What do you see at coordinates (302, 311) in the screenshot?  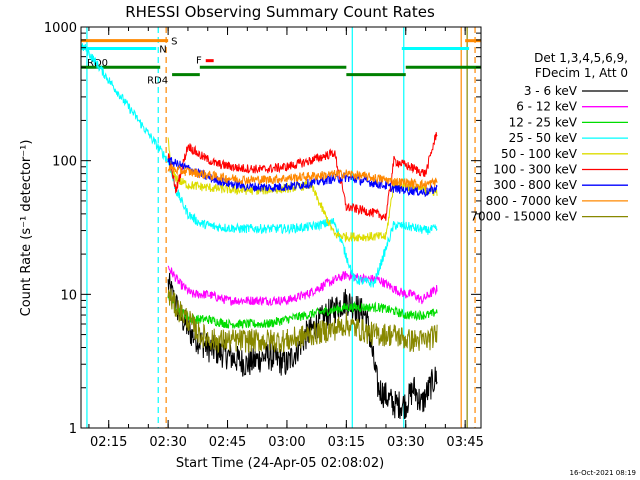 I see `series-line-12-25-kev` at bounding box center [302, 311].